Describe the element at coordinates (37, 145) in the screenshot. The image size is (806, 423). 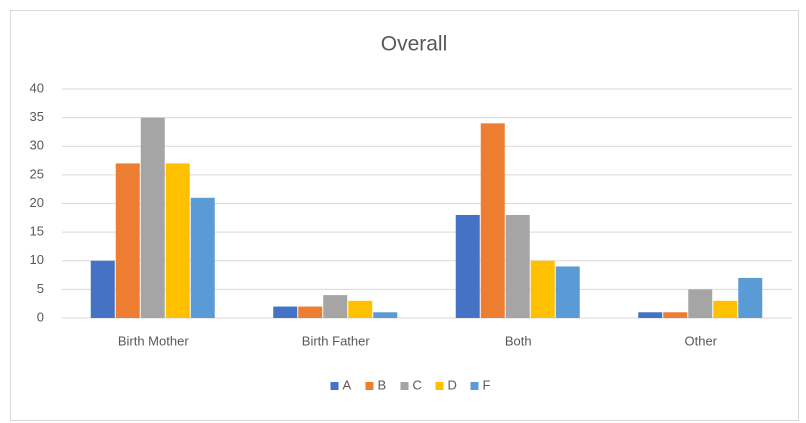
I see `y-tick-label: 30` at that location.